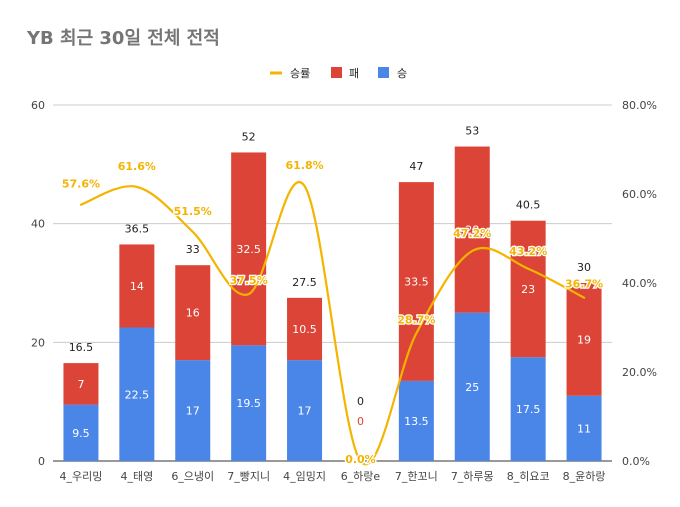  I want to click on total-label: 40.5, so click(528, 205).